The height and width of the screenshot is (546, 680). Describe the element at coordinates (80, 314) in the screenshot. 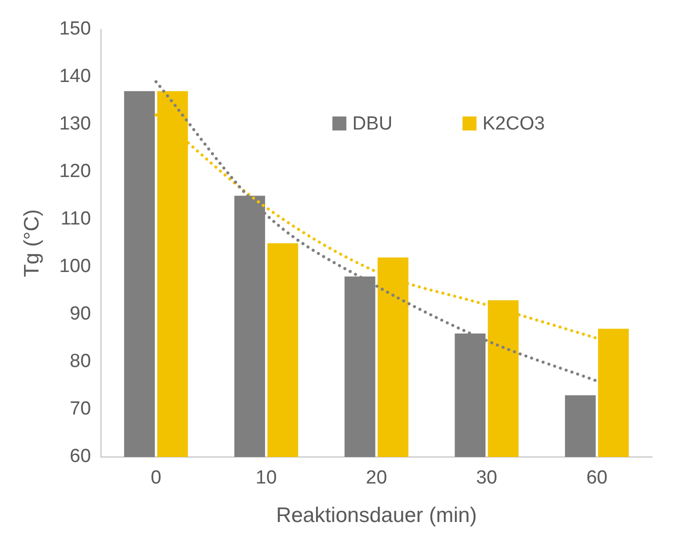

I see `y-tick-label: 90` at that location.